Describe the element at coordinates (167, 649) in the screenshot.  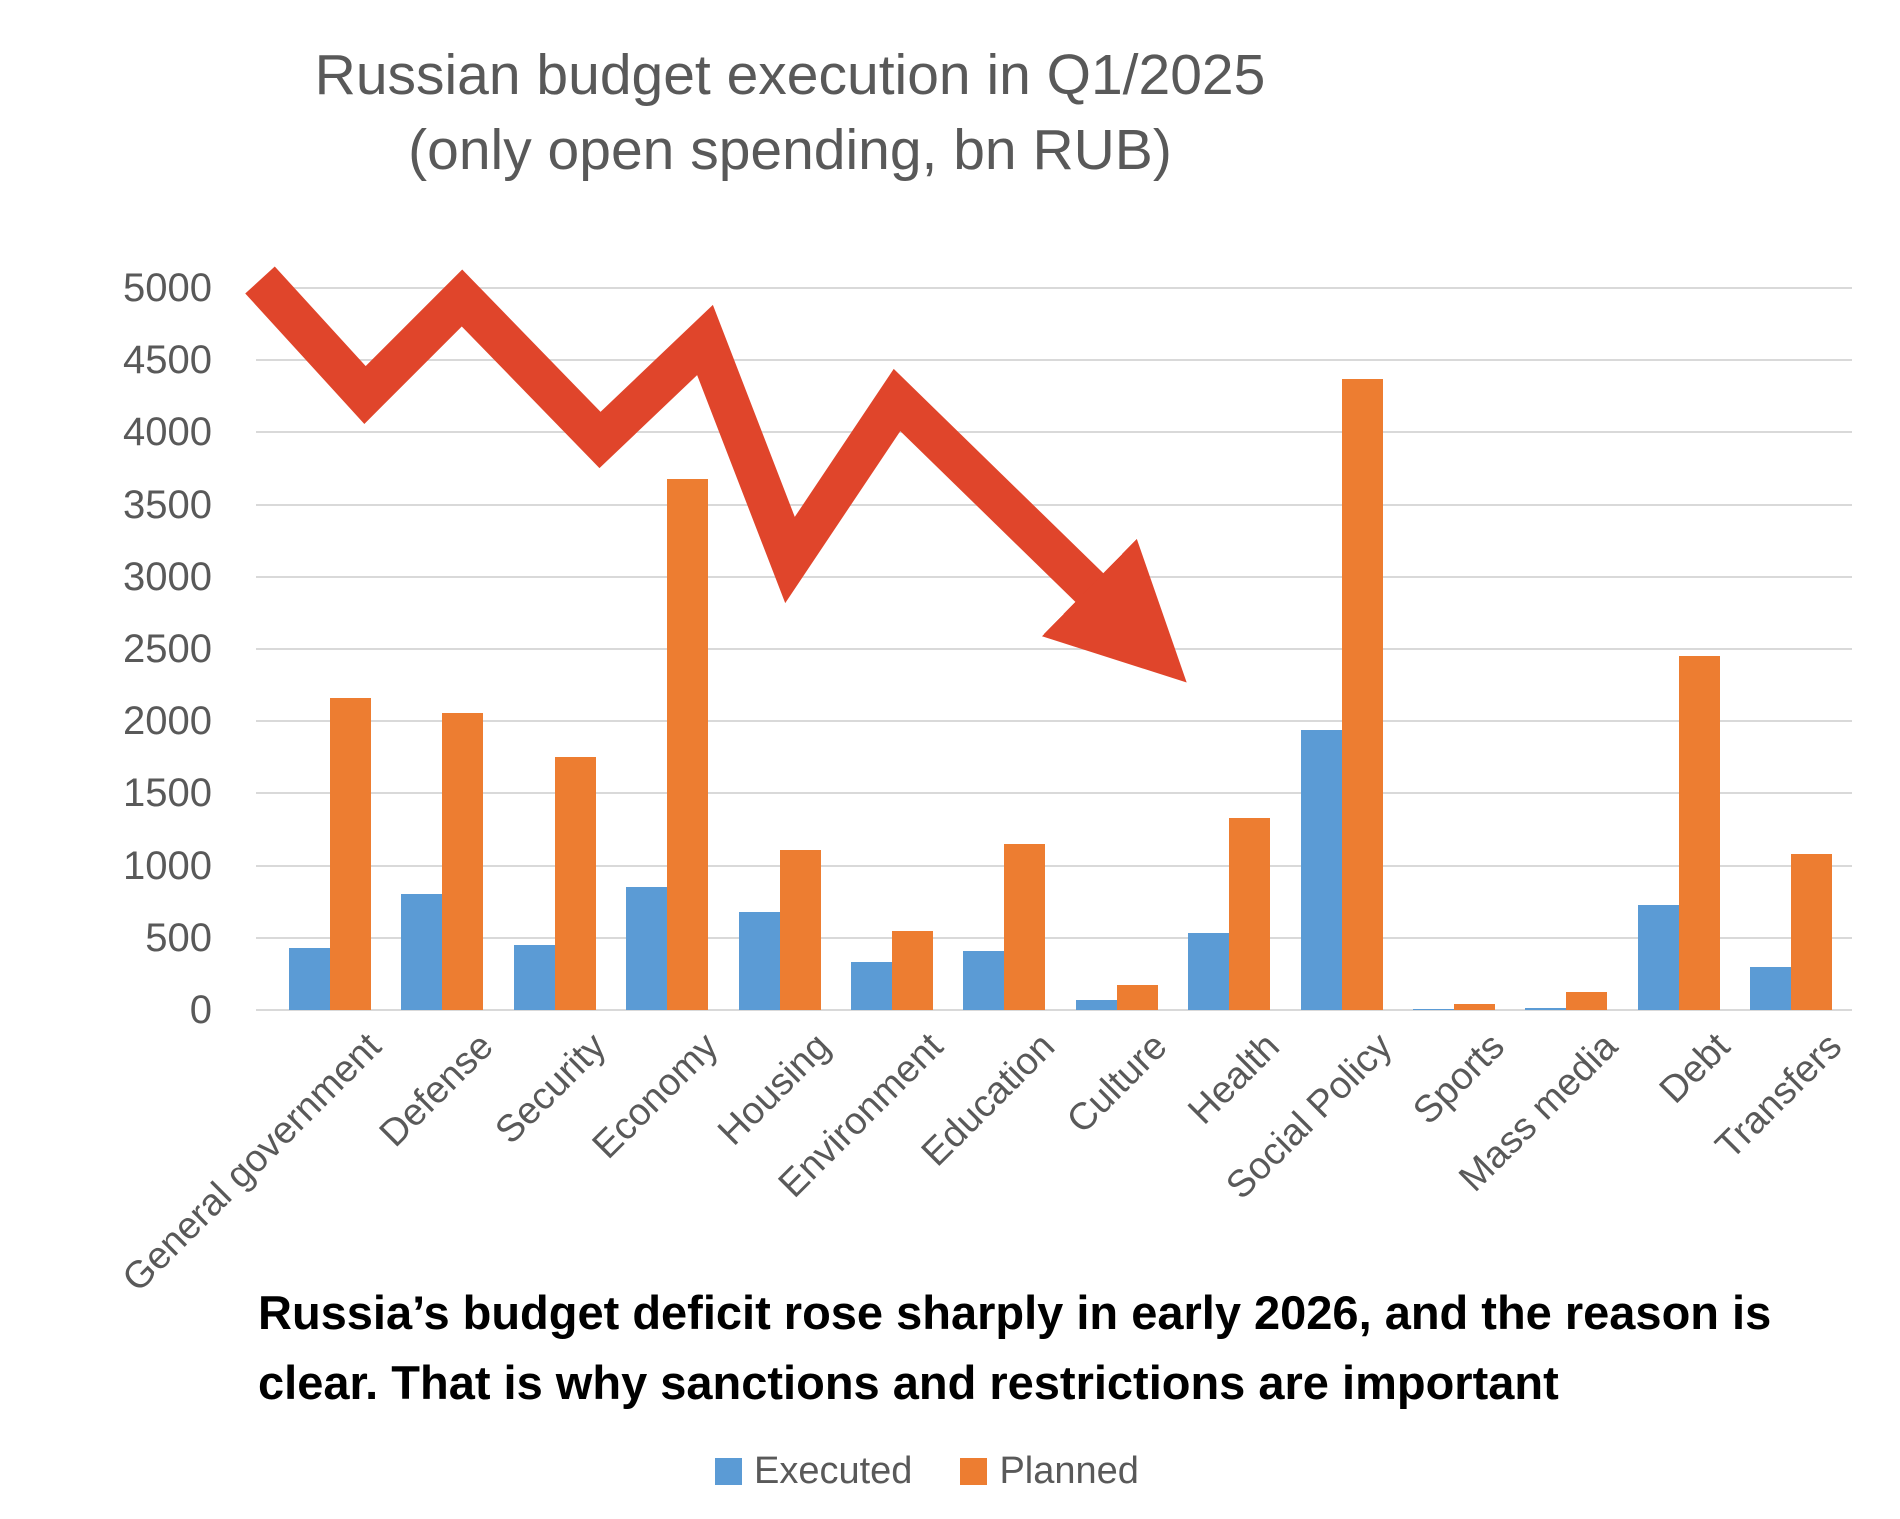
I see `y-tick-label: 2500` at that location.